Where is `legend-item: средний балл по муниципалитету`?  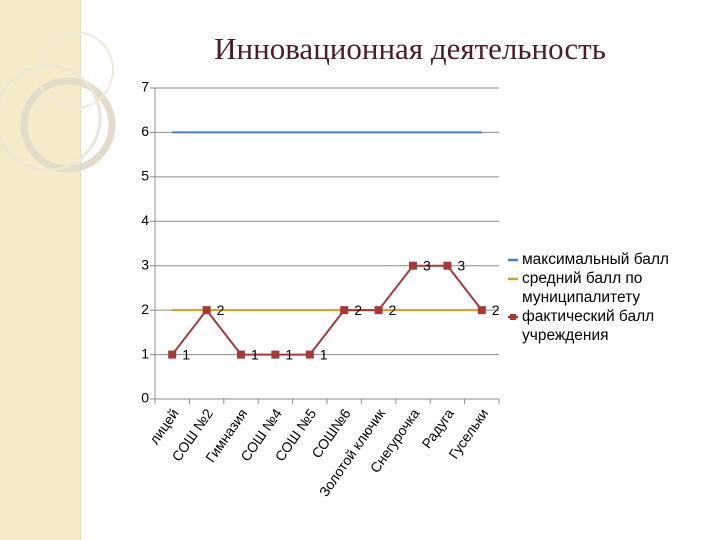 legend-item: средний балл по муниципалитету is located at coordinates (608, 288).